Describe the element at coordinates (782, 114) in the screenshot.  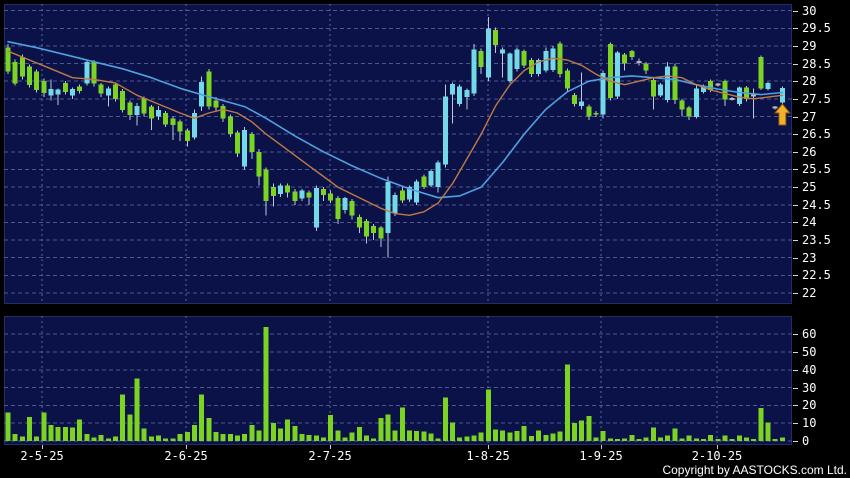
I see `up-arrow-icon` at that location.